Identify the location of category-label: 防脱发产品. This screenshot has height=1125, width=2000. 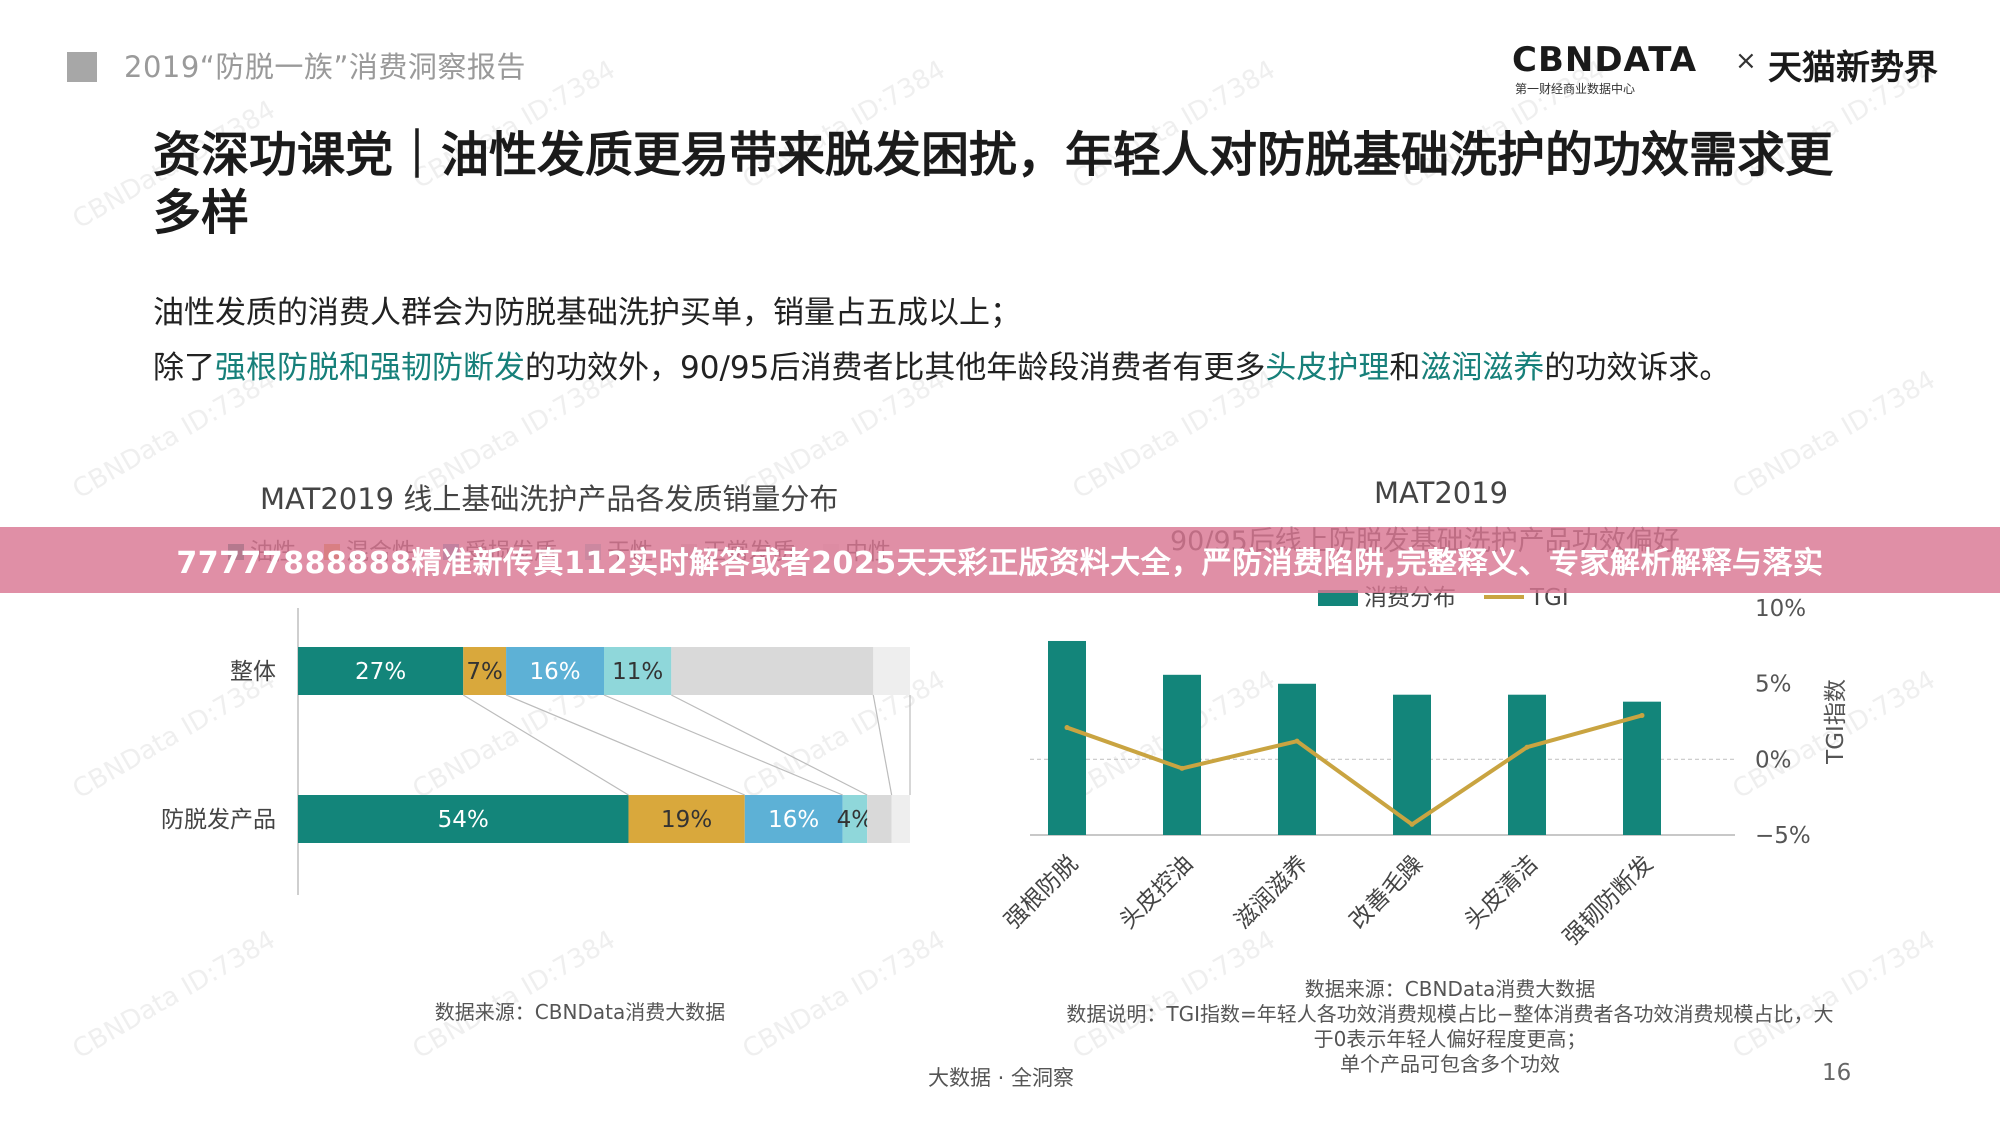
(218, 820).